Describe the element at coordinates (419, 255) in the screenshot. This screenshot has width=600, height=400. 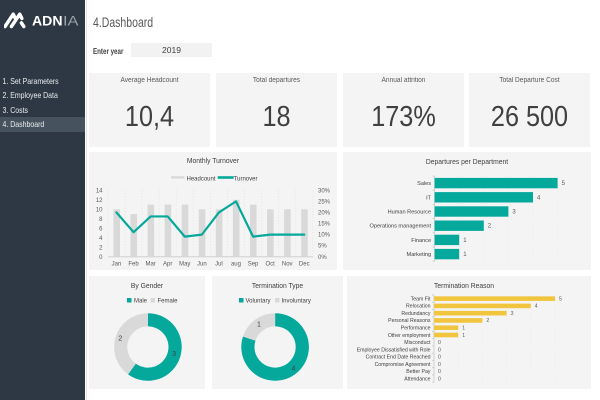
I see `svg-text: Marketing` at that location.